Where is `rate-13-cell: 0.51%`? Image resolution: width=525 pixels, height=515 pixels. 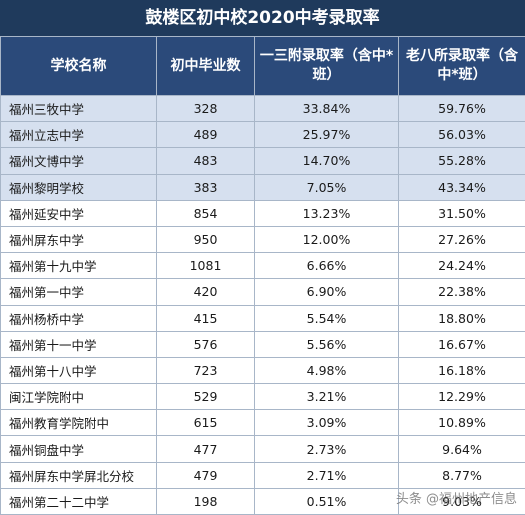
rate-13-cell: 0.51% is located at coordinates (327, 501).